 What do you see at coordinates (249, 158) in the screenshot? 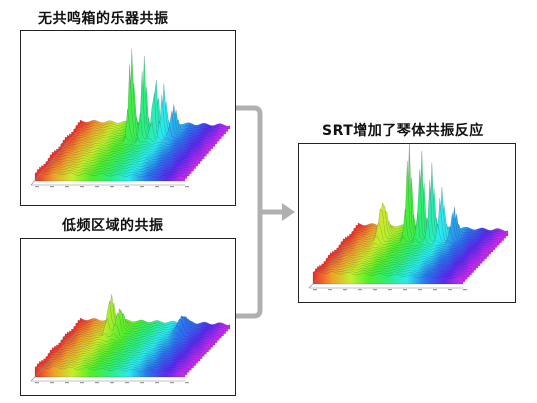
I see `connector-top` at bounding box center [249, 158].